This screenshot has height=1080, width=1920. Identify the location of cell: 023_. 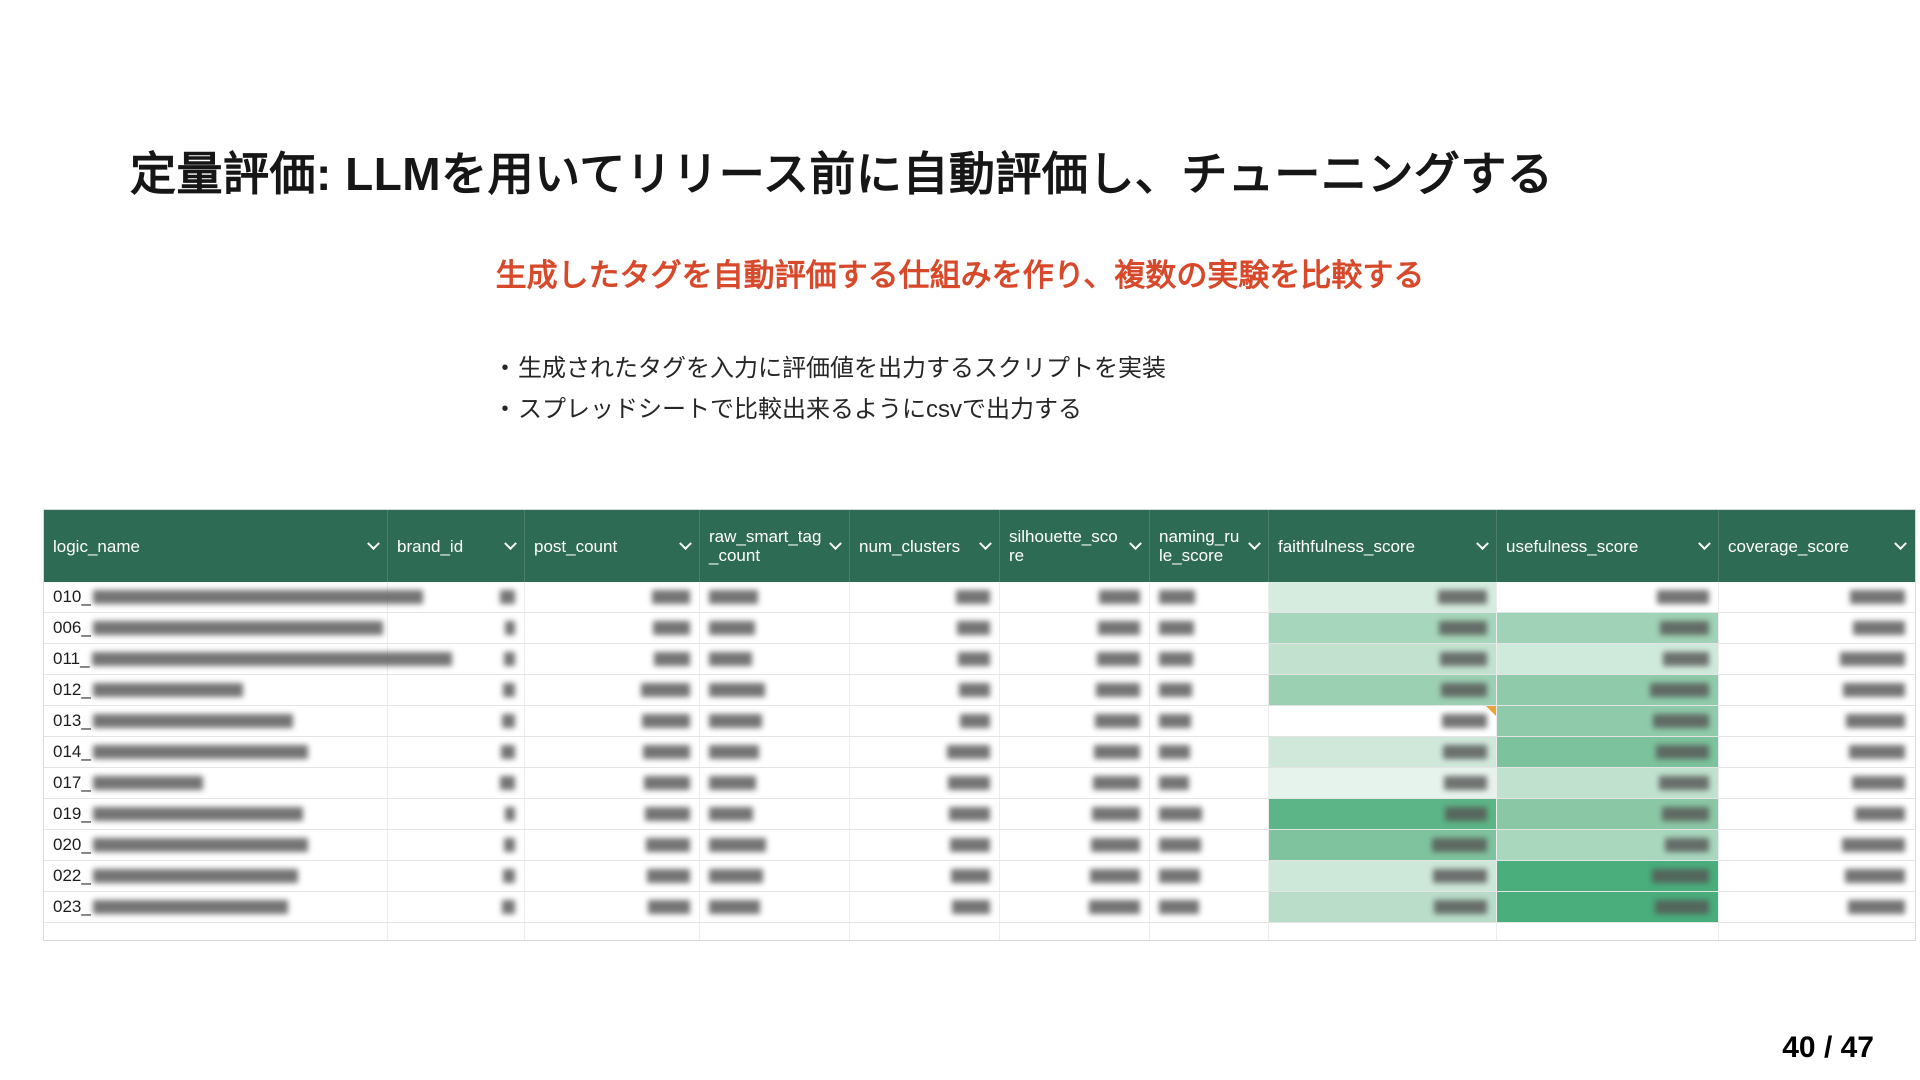
(216, 907).